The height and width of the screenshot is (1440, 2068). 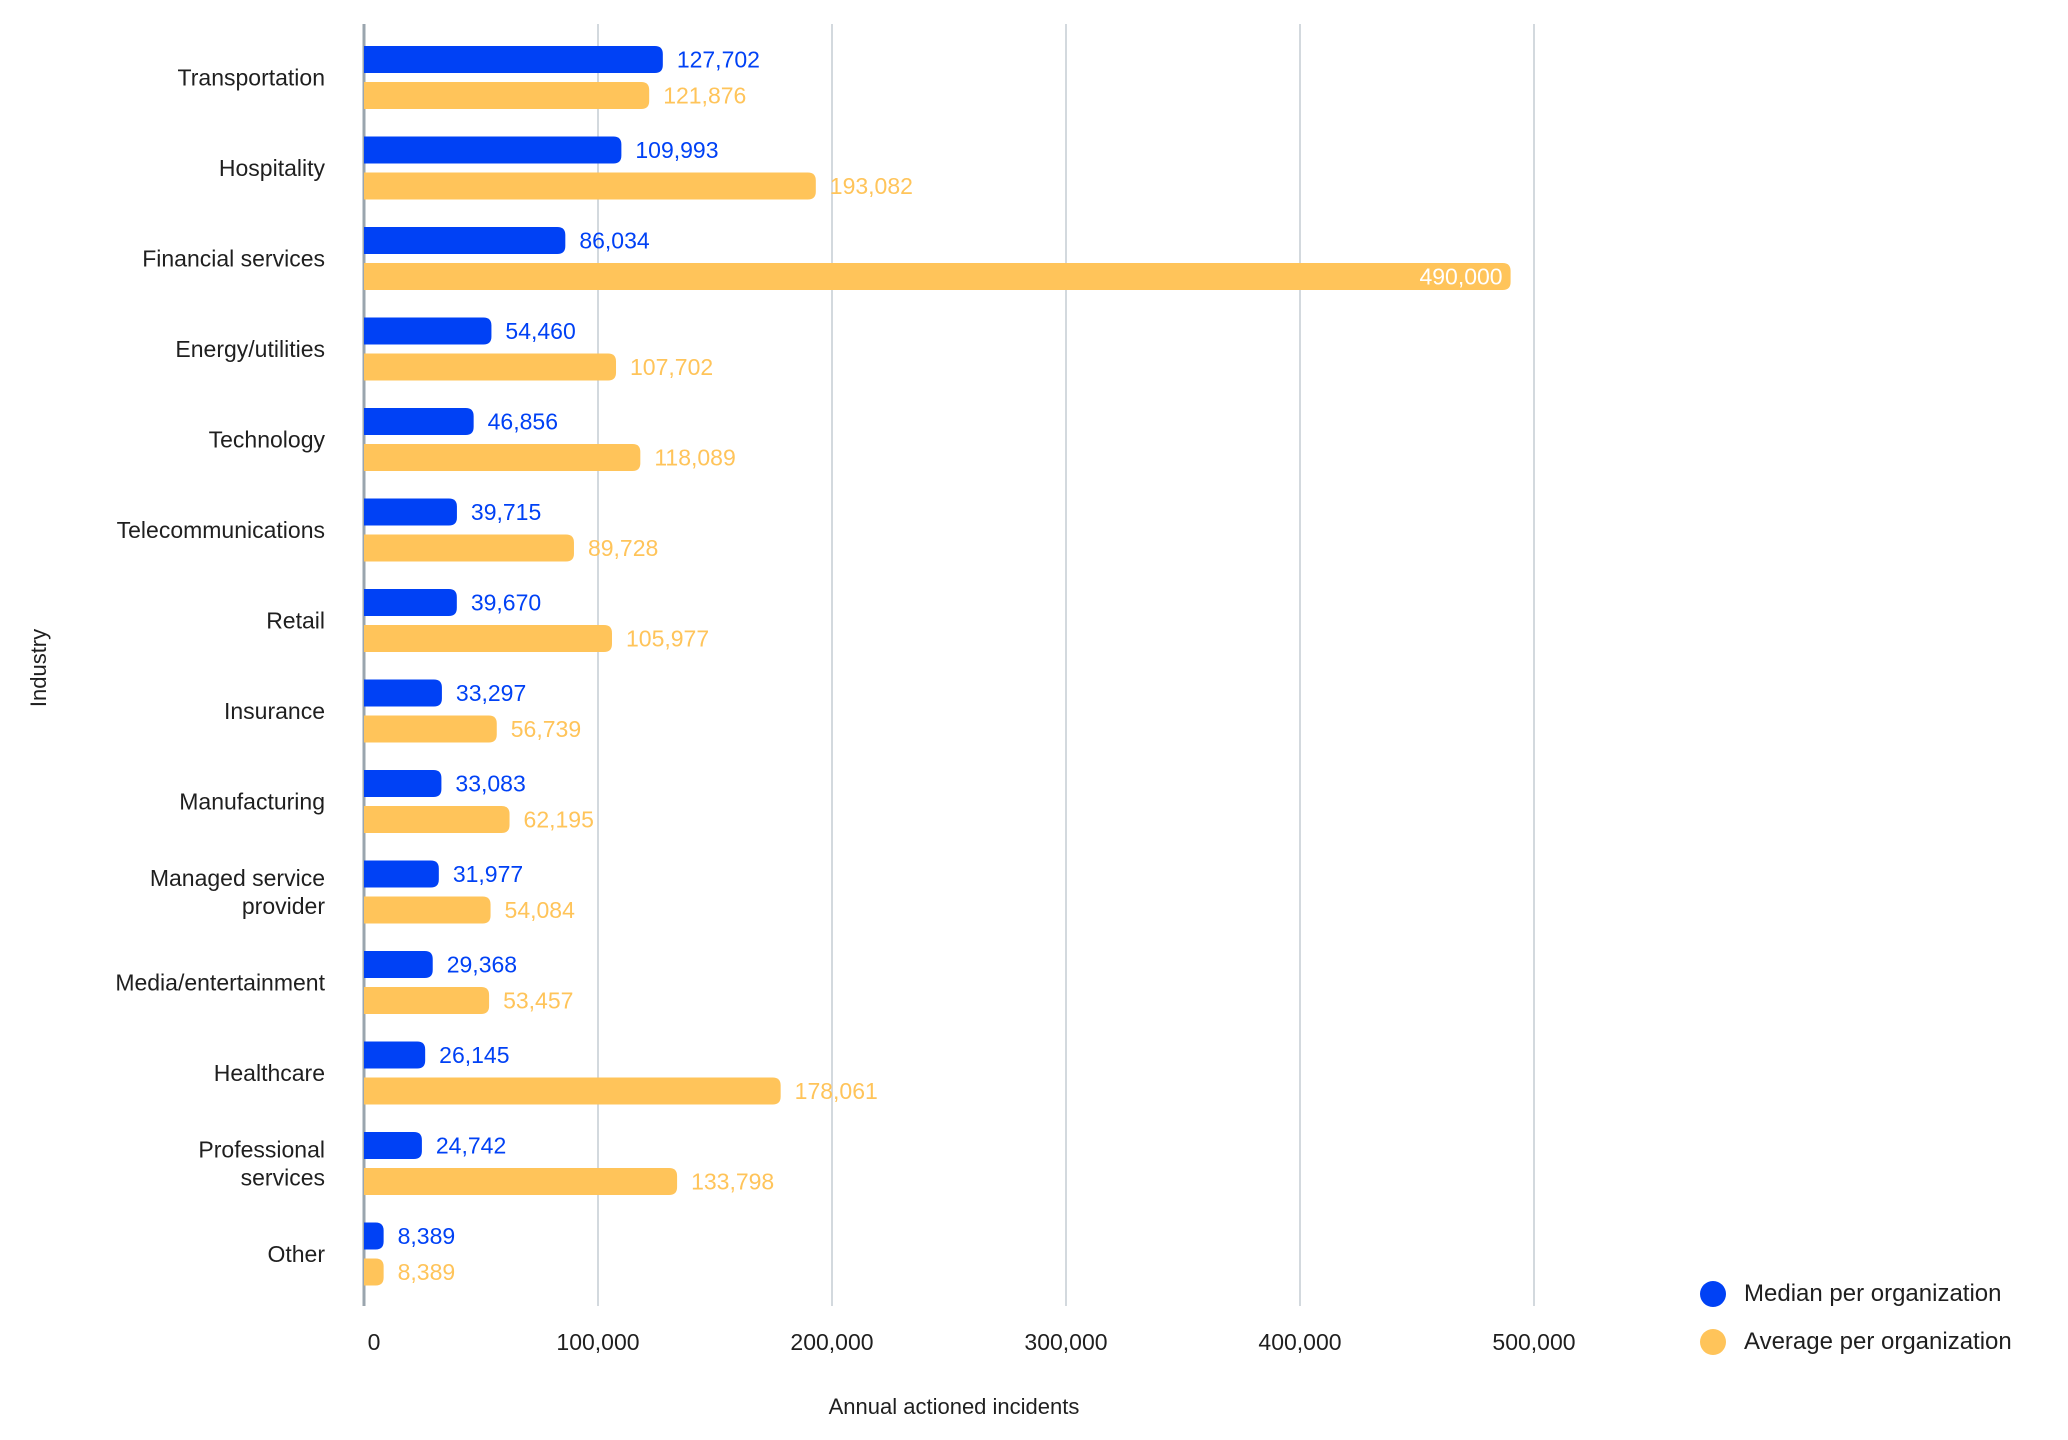 What do you see at coordinates (38, 668) in the screenshot?
I see `y-axis-title: Industry` at bounding box center [38, 668].